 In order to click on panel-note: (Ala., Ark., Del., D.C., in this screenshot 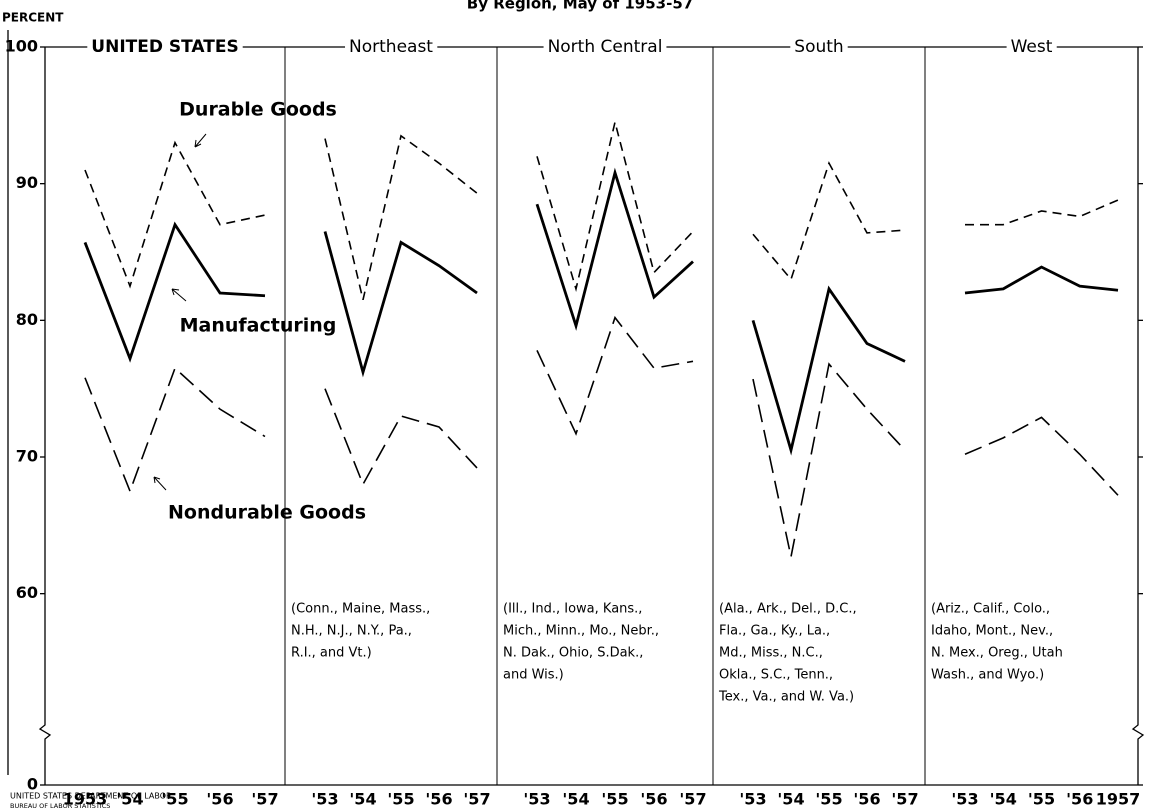, I will do `click(788, 609)`.